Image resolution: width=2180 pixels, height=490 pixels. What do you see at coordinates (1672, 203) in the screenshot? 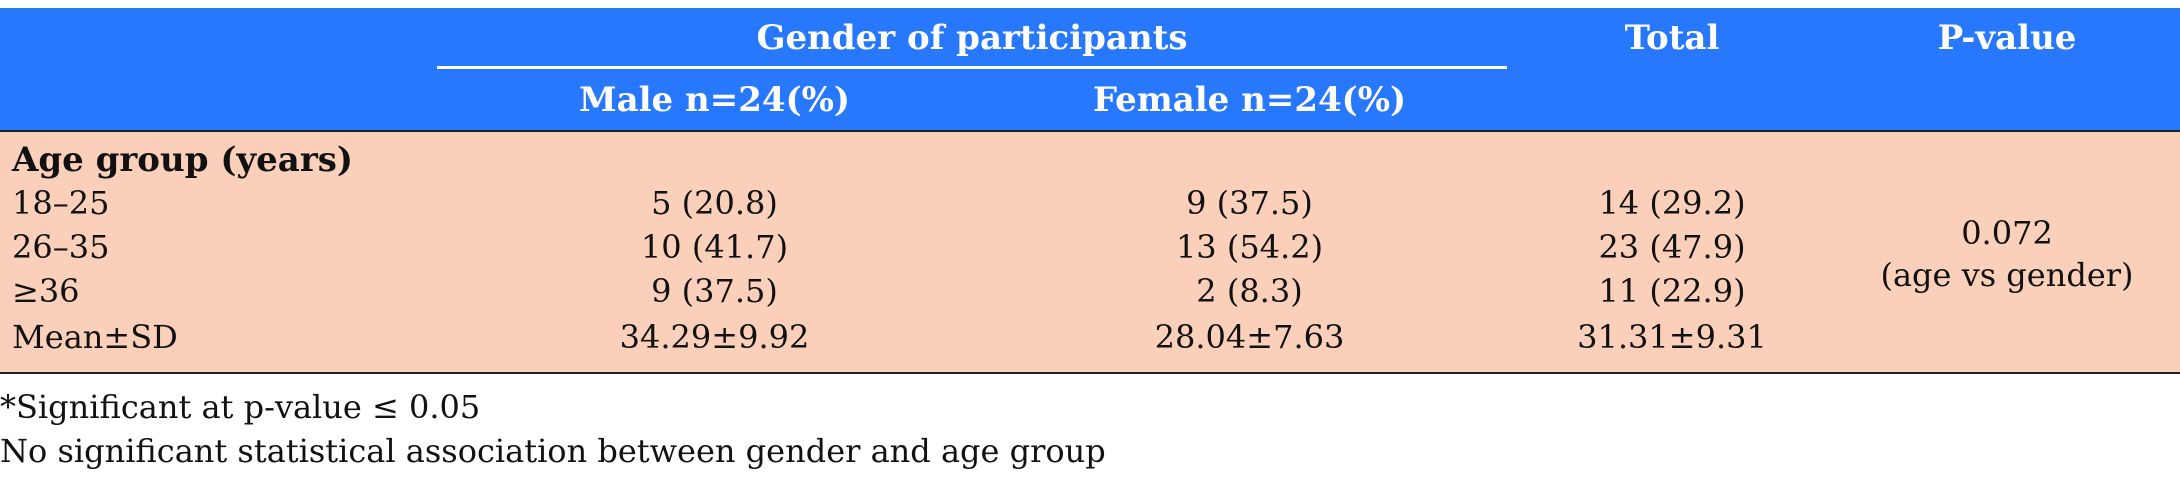
I see `cell-total: 14 (29.2)` at bounding box center [1672, 203].